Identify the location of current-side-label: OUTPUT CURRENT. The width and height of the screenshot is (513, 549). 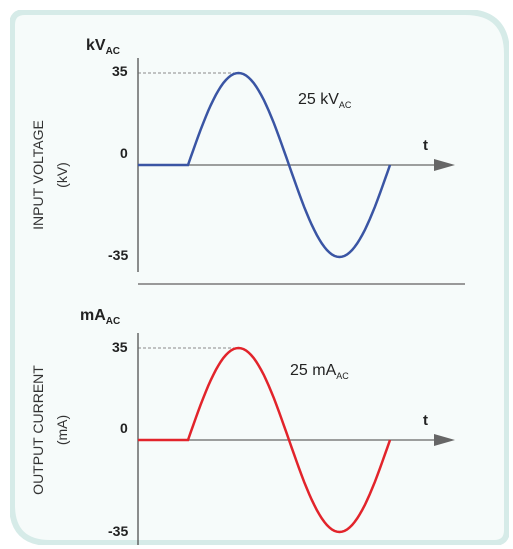
(38, 430).